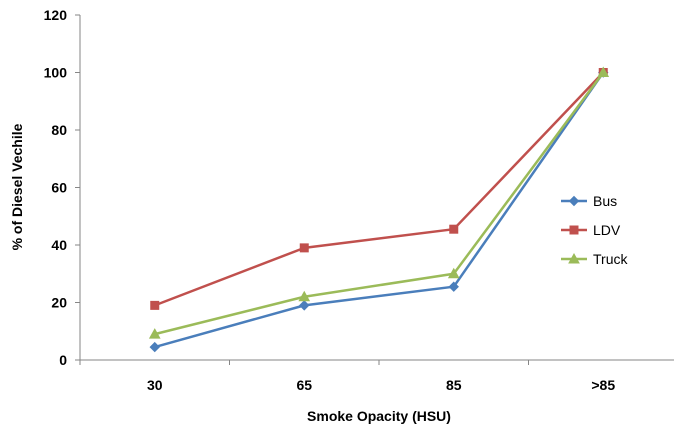 This screenshot has height=430, width=674. Describe the element at coordinates (59, 130) in the screenshot. I see `y-tick-label: 80` at that location.